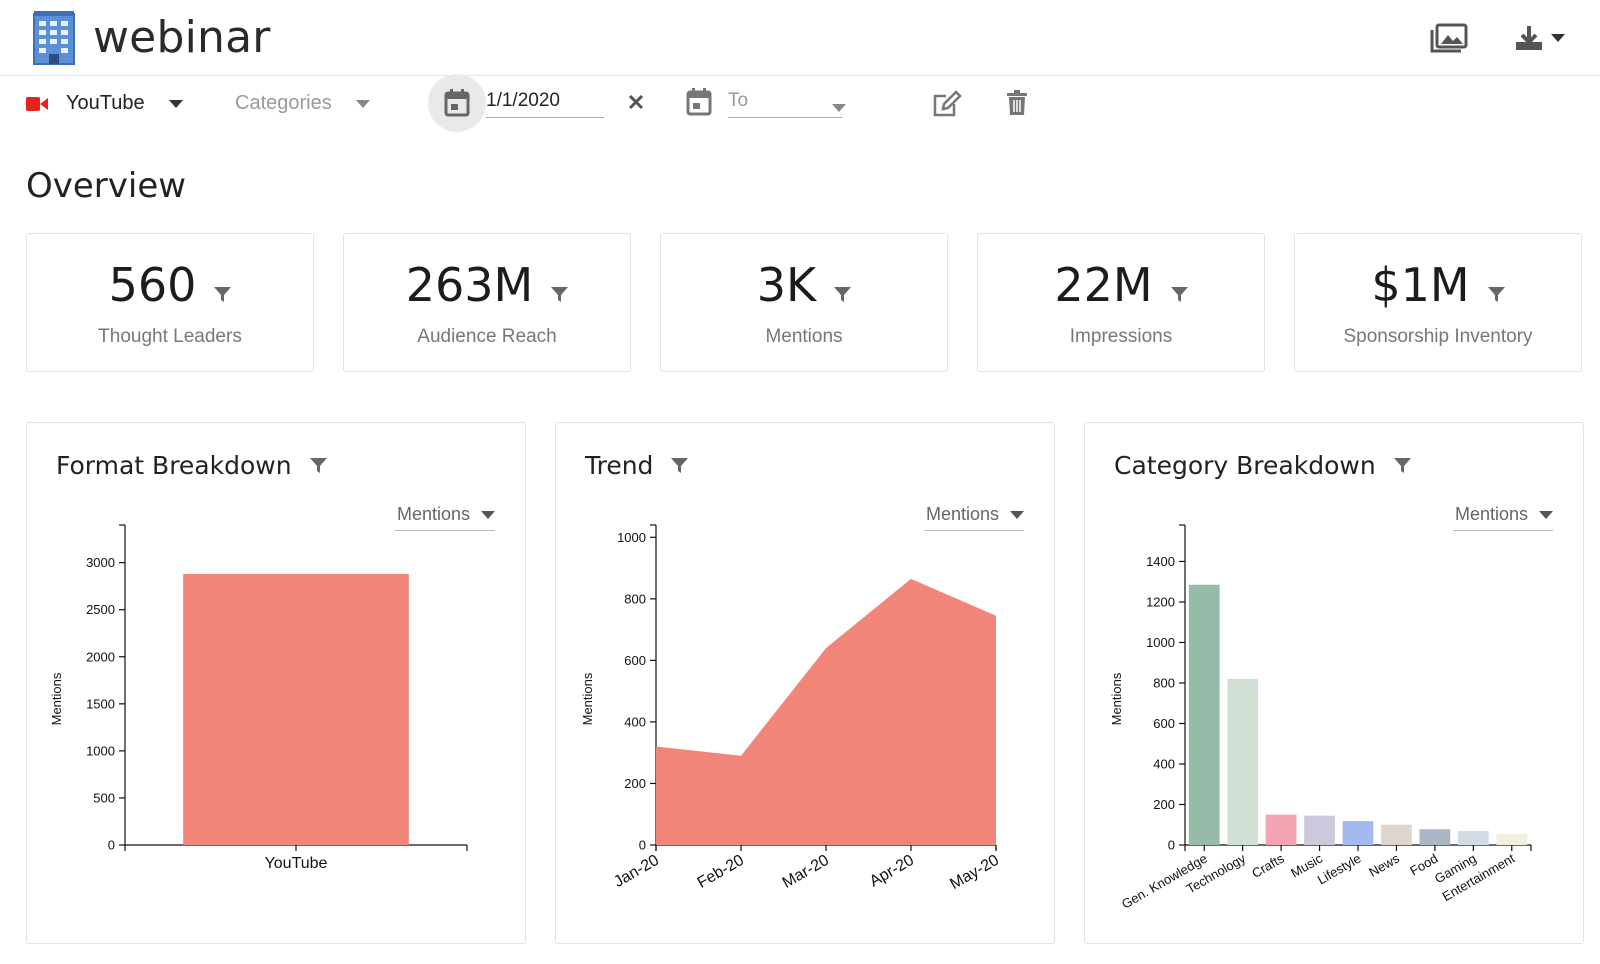 Image resolution: width=1600 pixels, height=964 pixels. I want to click on top-bar: webinar, so click(800, 38).